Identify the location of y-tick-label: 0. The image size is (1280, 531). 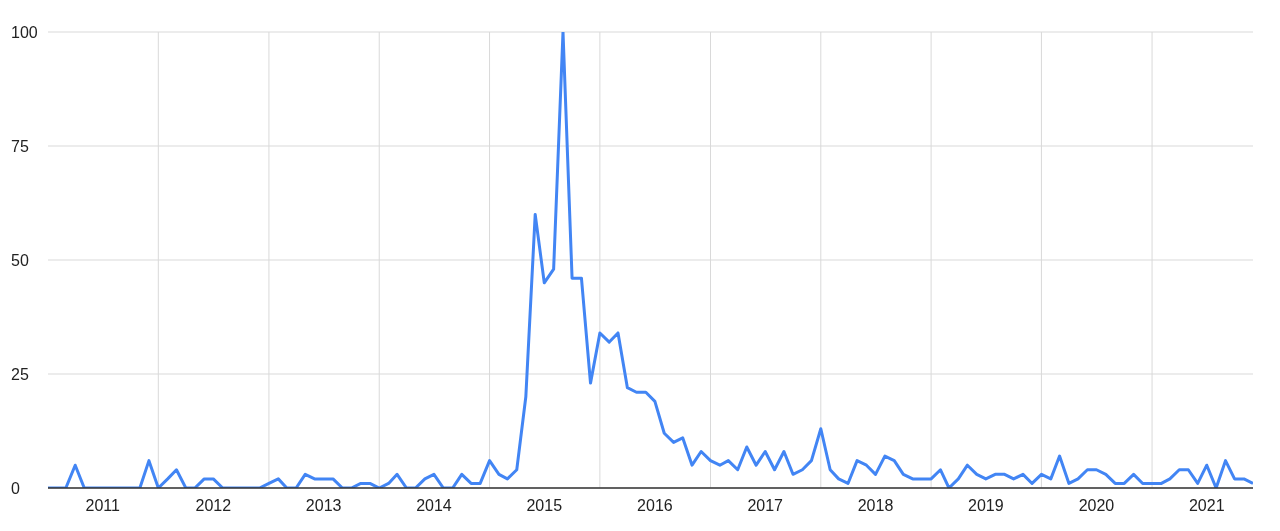
(15, 488).